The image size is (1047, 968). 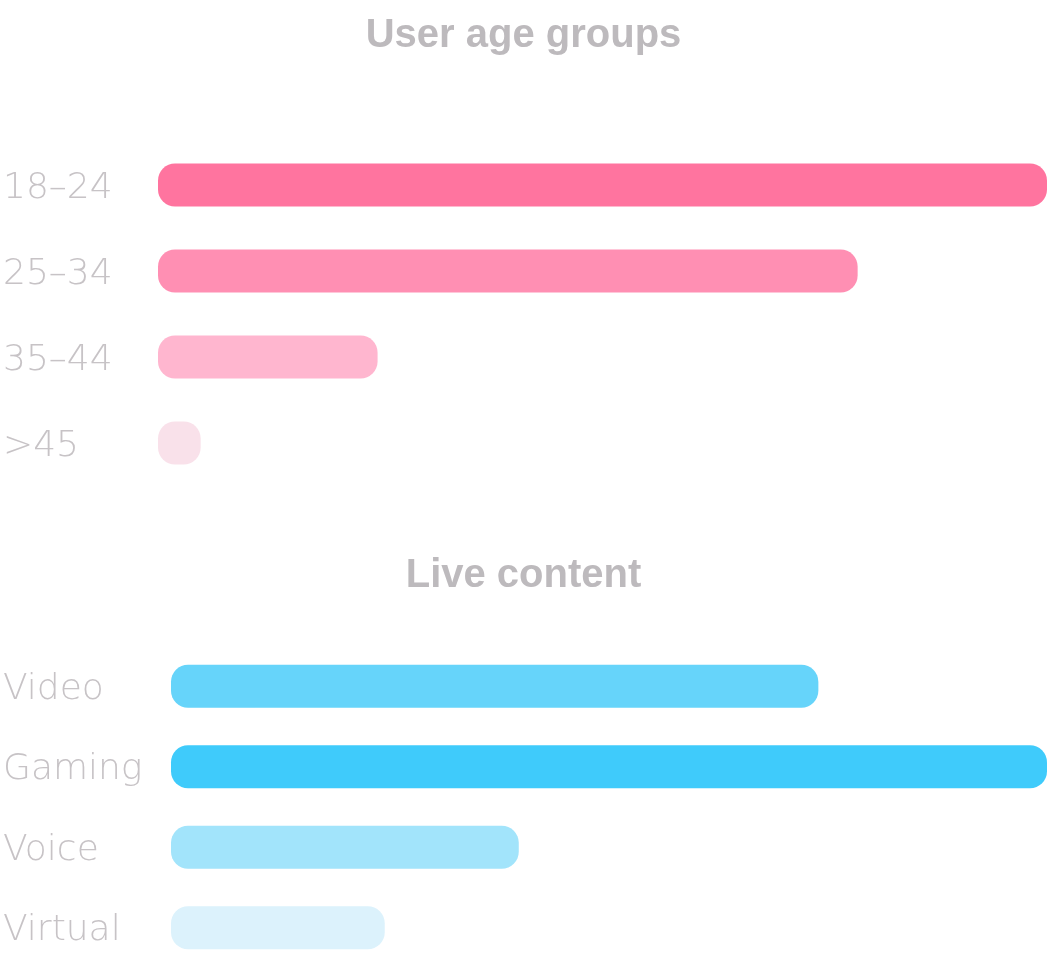 What do you see at coordinates (41, 443) in the screenshot?
I see `y-tick-label: >45` at bounding box center [41, 443].